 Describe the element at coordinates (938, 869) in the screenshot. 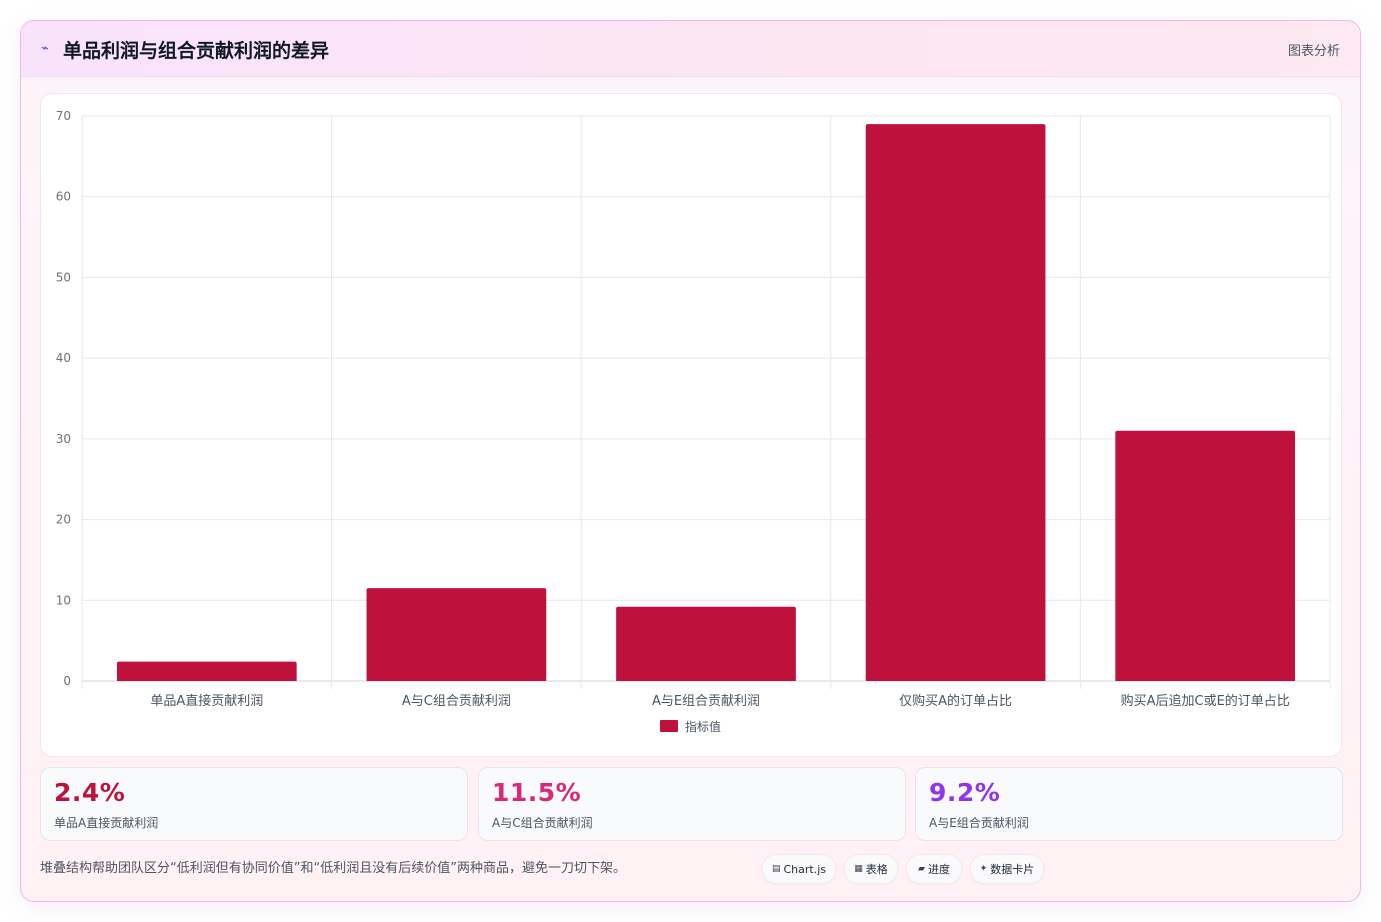

I see `pill-label: 进度` at that location.